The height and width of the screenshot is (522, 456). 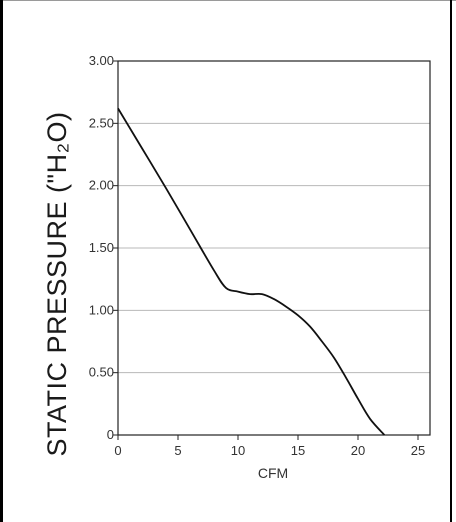 What do you see at coordinates (228, 0) in the screenshot?
I see `frame-top-border` at bounding box center [228, 0].